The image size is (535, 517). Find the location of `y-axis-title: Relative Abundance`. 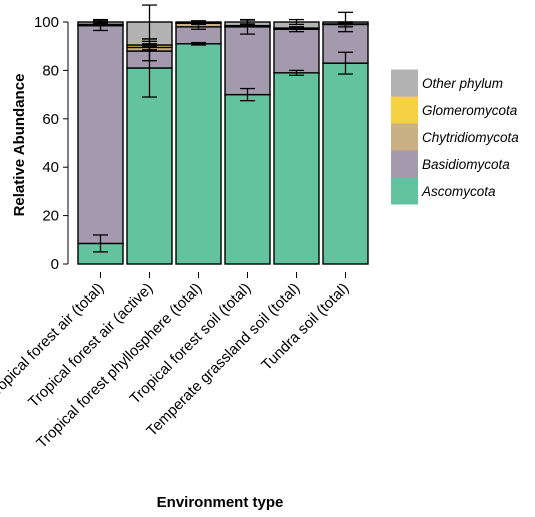

y-axis-title: Relative Abundance is located at coordinates (19, 145).